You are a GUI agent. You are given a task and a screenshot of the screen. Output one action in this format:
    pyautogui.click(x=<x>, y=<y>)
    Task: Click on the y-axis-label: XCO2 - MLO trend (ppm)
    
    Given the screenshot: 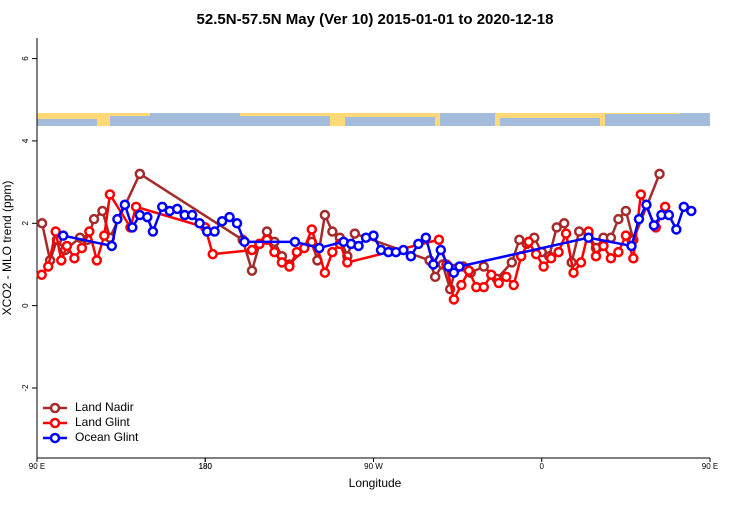 What is the action you would take?
    pyautogui.click(x=7, y=248)
    